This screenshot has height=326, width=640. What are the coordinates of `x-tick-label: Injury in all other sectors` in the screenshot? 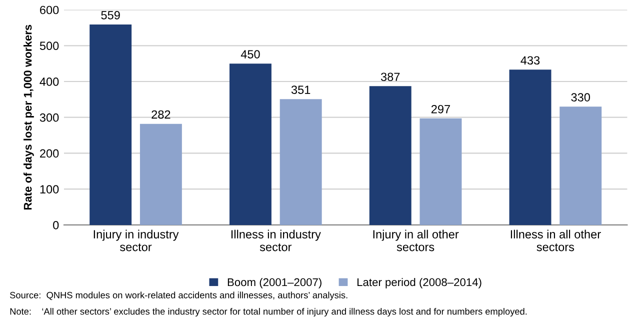 It's located at (416, 241).